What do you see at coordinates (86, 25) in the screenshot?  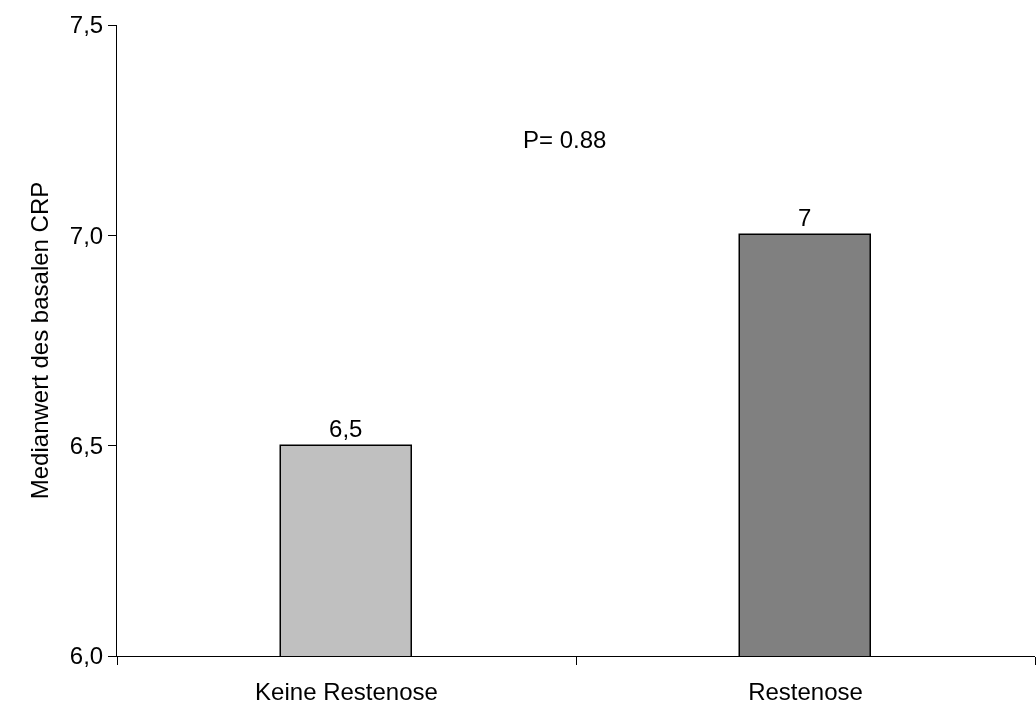 I see `y-tick-label: 7,5` at bounding box center [86, 25].